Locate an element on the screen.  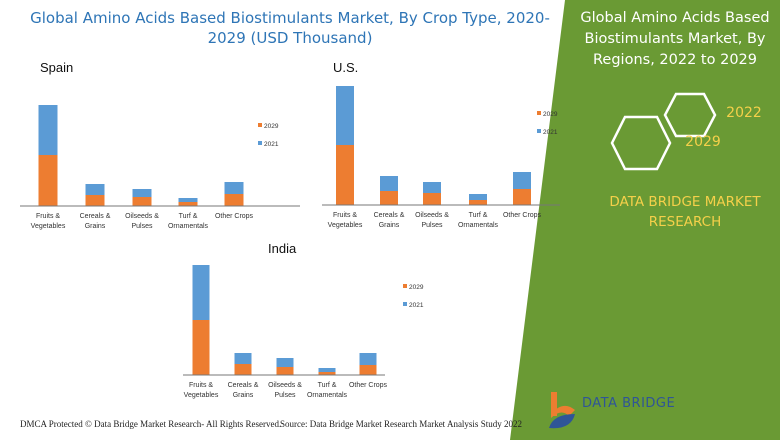
logo-text: DATA BRIDGE is located at coordinates (629, 403).